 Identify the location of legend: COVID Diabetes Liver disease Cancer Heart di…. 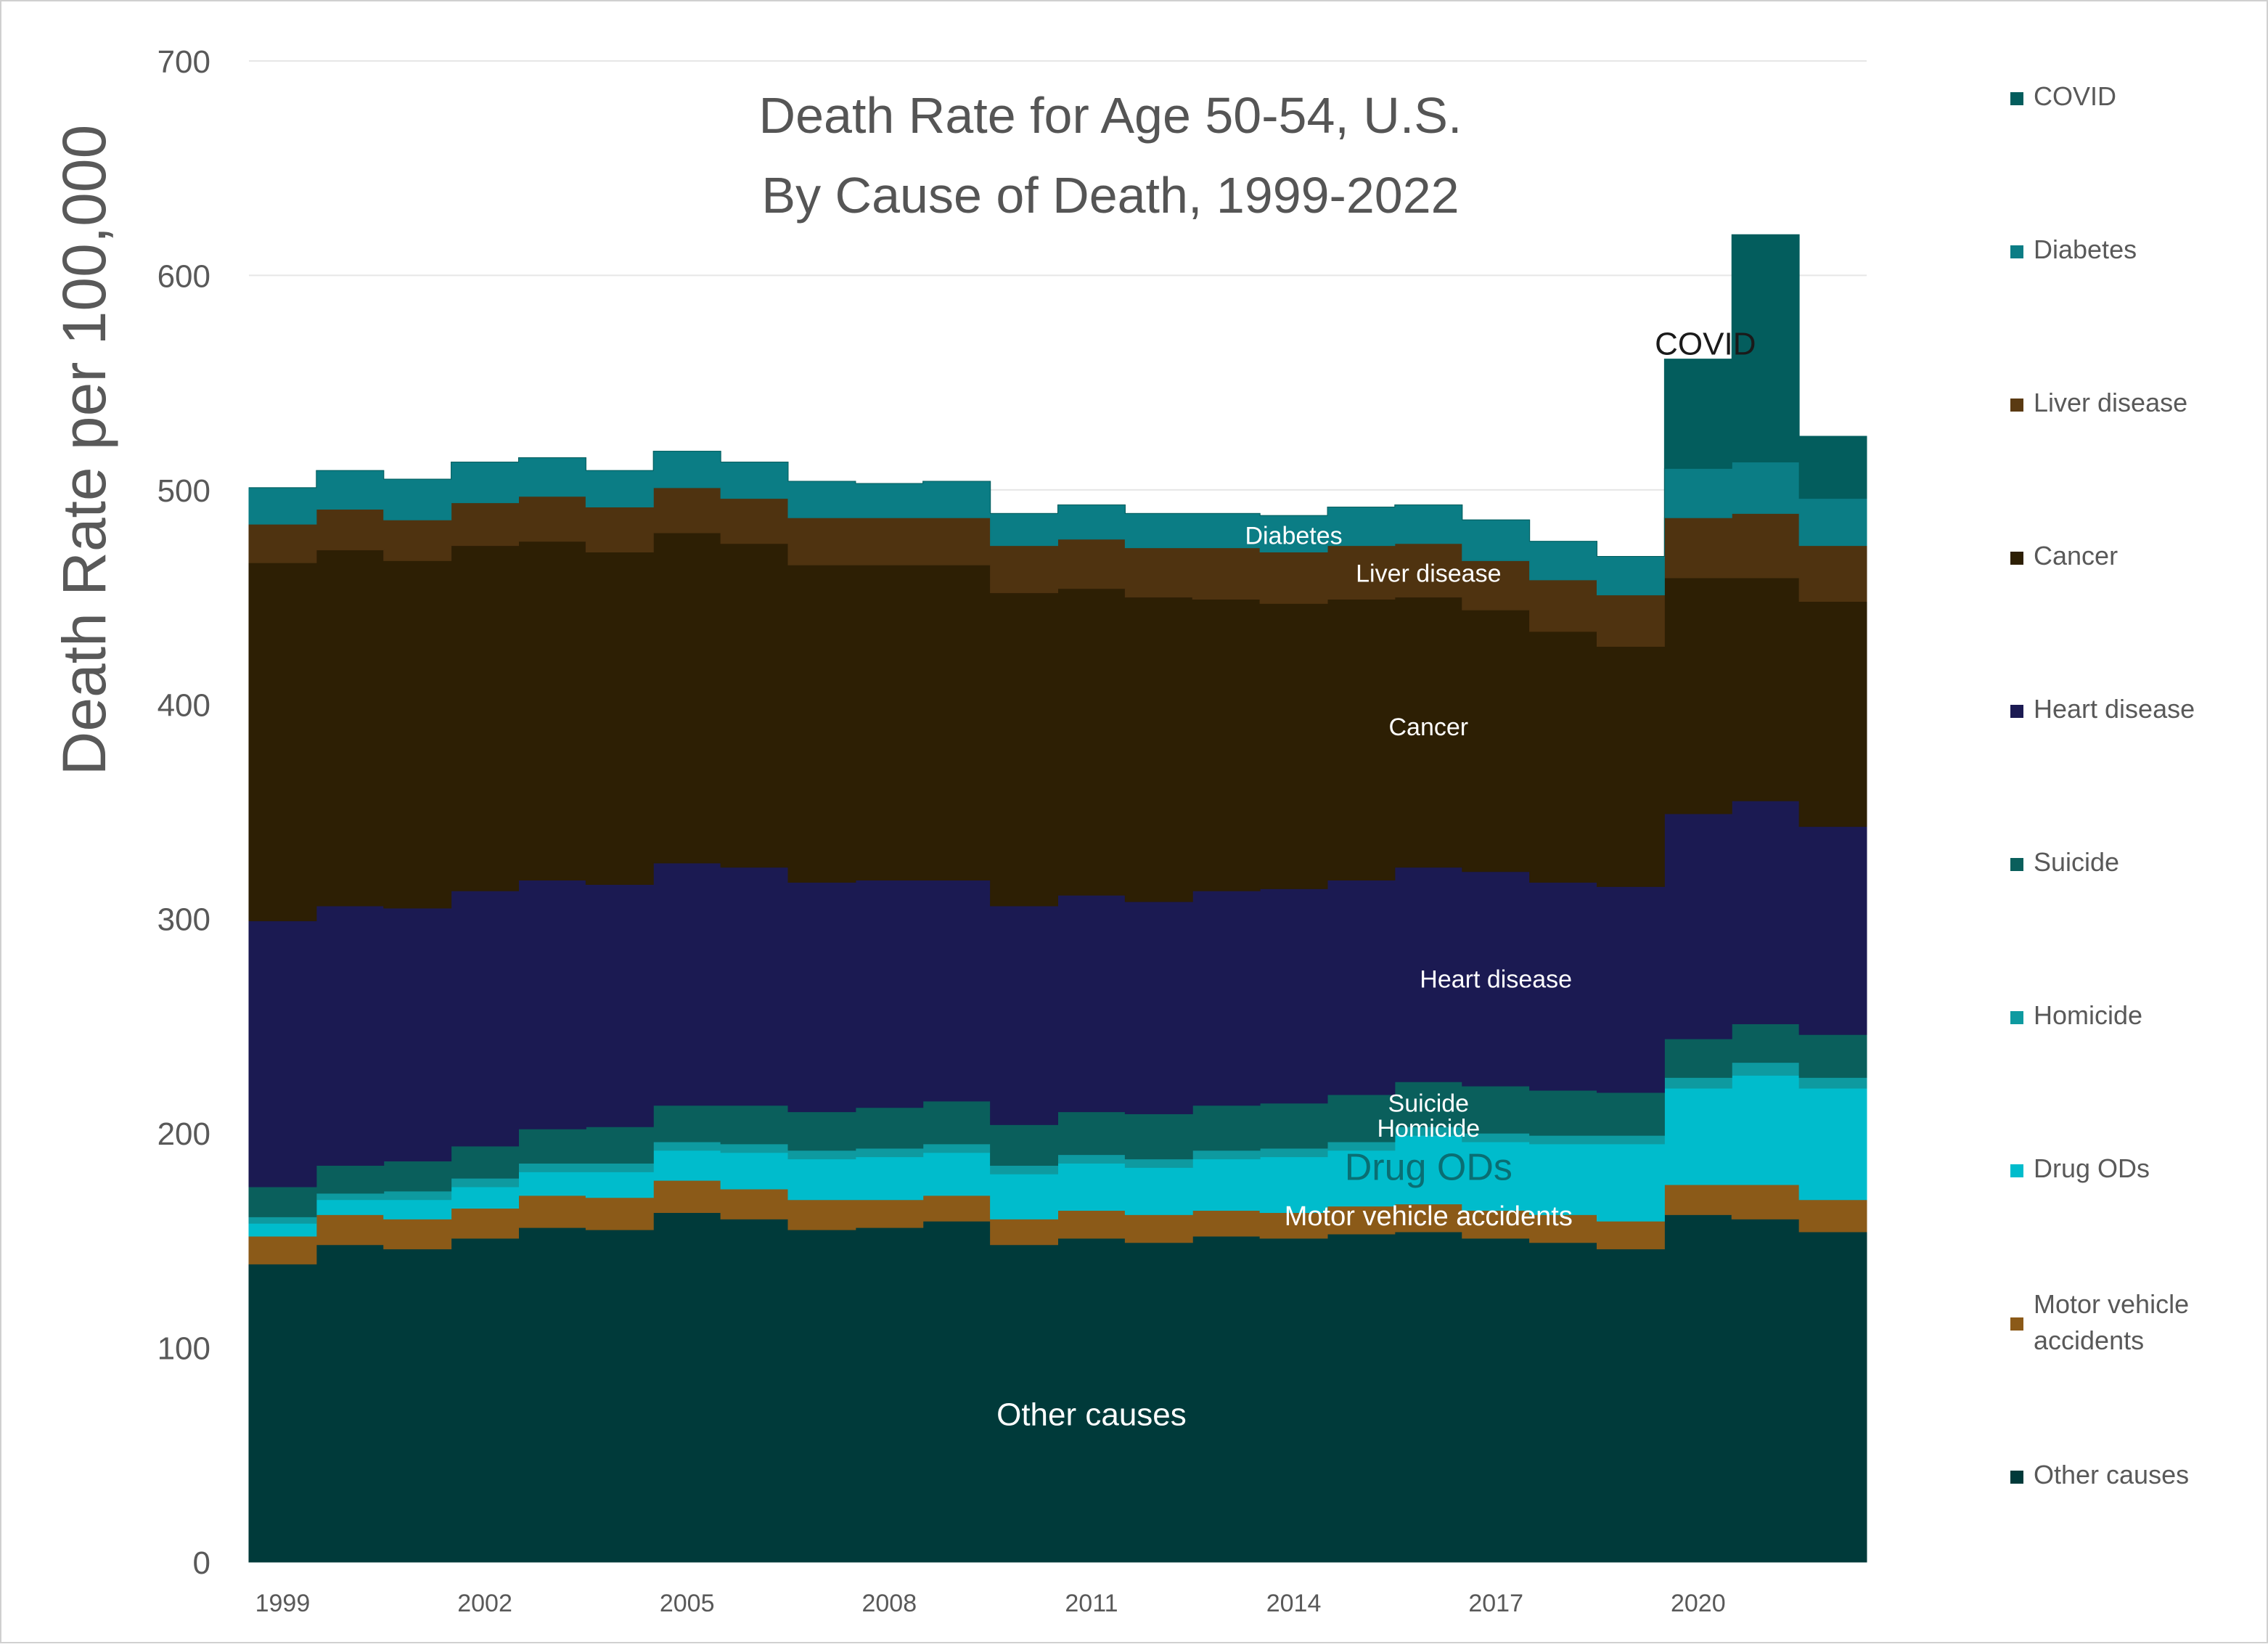
(2102, 785).